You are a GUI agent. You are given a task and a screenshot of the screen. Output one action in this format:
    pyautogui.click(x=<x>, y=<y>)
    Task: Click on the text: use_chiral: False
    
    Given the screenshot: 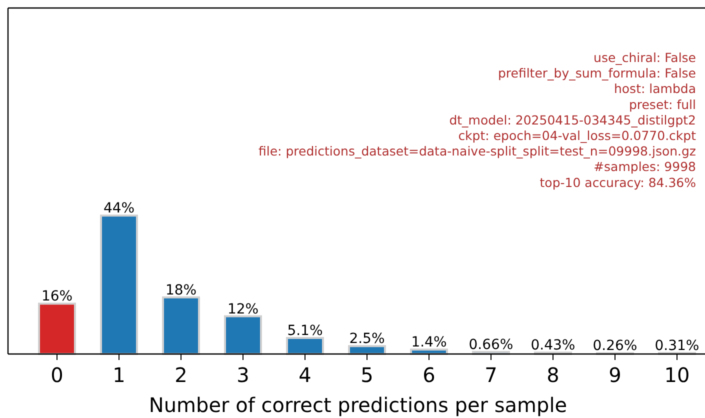 What is the action you would take?
    pyautogui.click(x=645, y=57)
    